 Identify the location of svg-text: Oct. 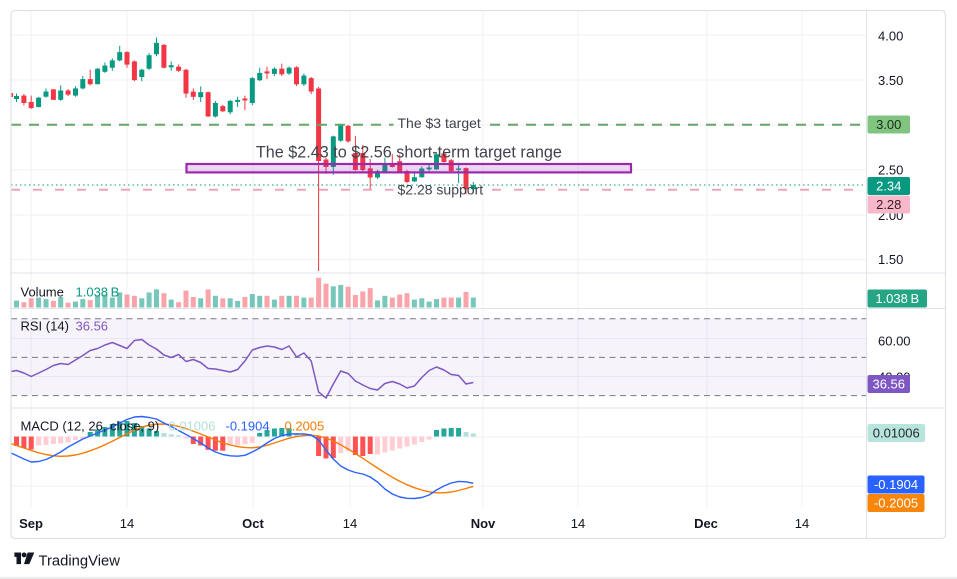
(253, 523).